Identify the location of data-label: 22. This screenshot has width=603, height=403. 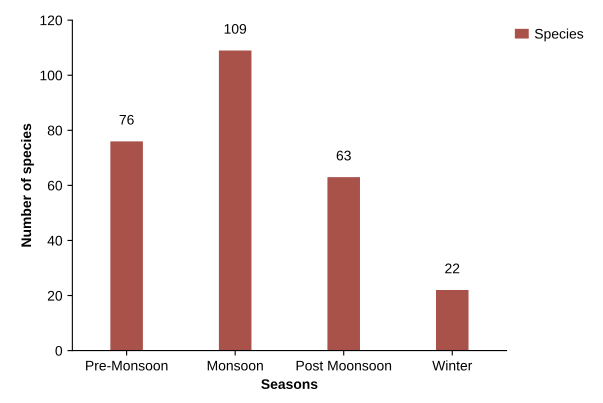
(452, 269).